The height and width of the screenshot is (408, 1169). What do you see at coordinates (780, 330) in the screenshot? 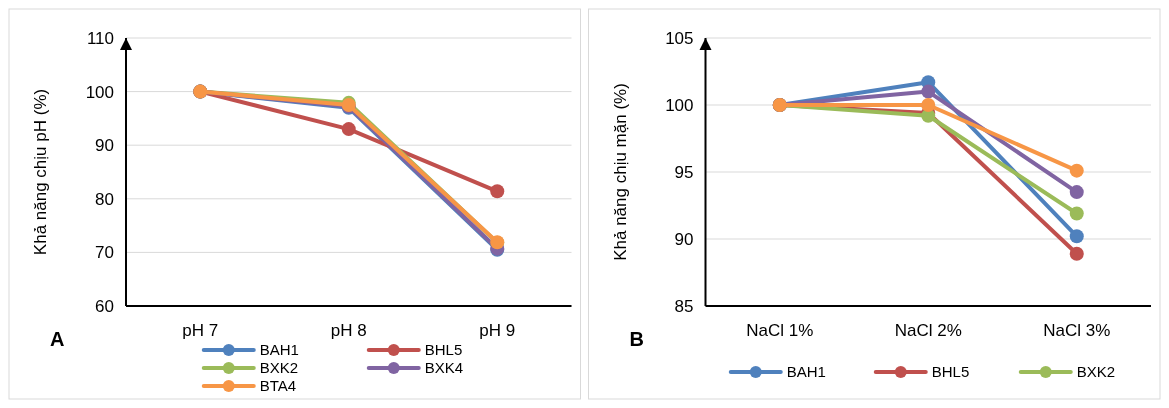
I see `x-tick-label: NaCl 1%` at bounding box center [780, 330].